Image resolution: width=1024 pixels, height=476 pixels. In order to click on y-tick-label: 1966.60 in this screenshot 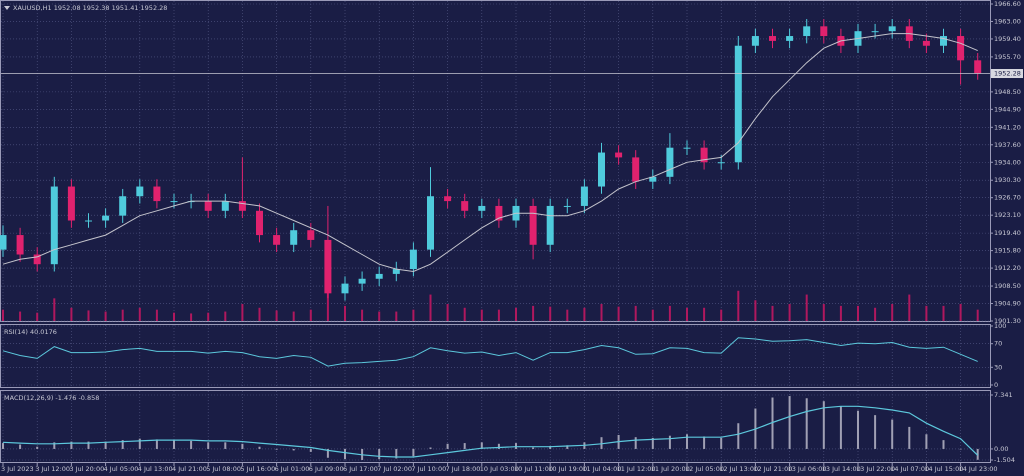, I will do `click(1007, 4)`.